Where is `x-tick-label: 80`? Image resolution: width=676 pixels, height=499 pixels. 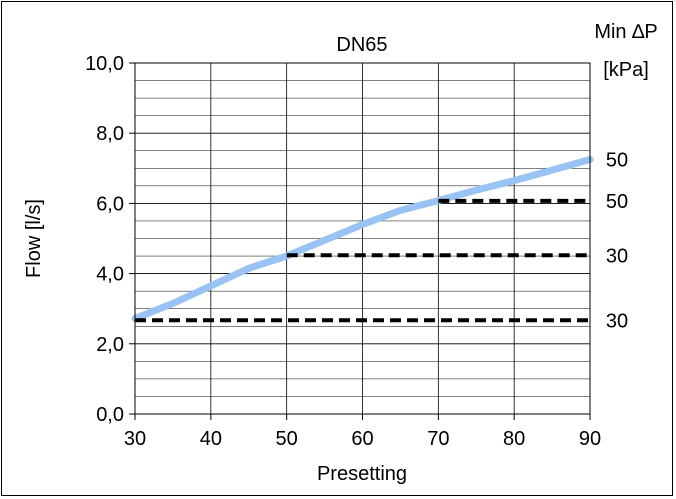
x-tick-label: 80 is located at coordinates (514, 439).